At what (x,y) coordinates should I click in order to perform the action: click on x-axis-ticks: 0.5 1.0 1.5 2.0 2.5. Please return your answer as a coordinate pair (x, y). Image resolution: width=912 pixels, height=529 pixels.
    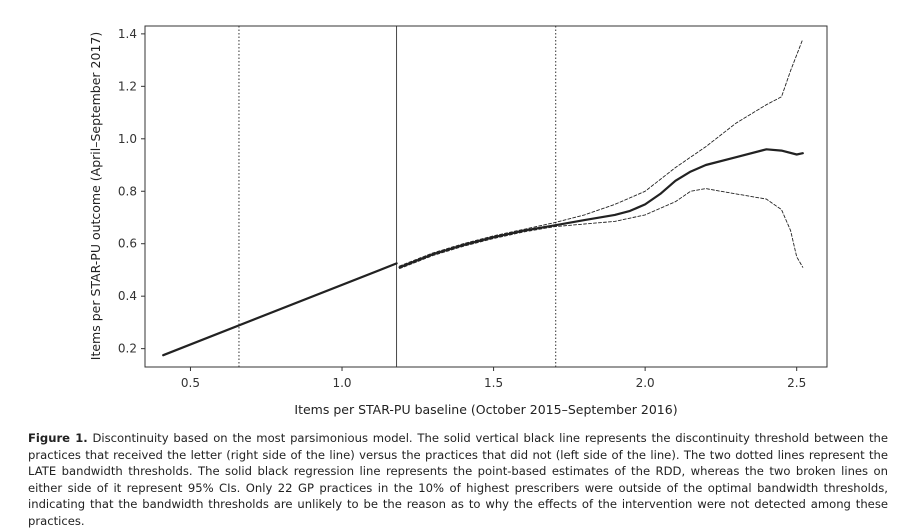
    Looking at the image, I should click on (493, 378).